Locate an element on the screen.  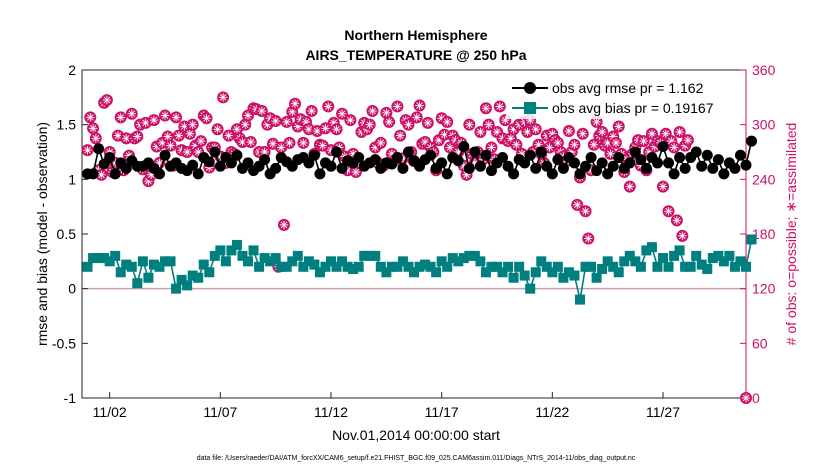
legend-bias-label: obs avg bias pr = 0.19167 is located at coordinates (633, 108).